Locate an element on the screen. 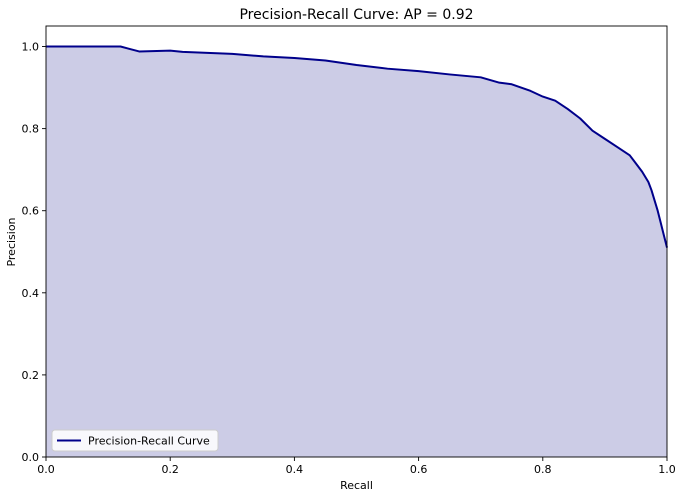  y-tick-label: 0.6 is located at coordinates (31, 211).